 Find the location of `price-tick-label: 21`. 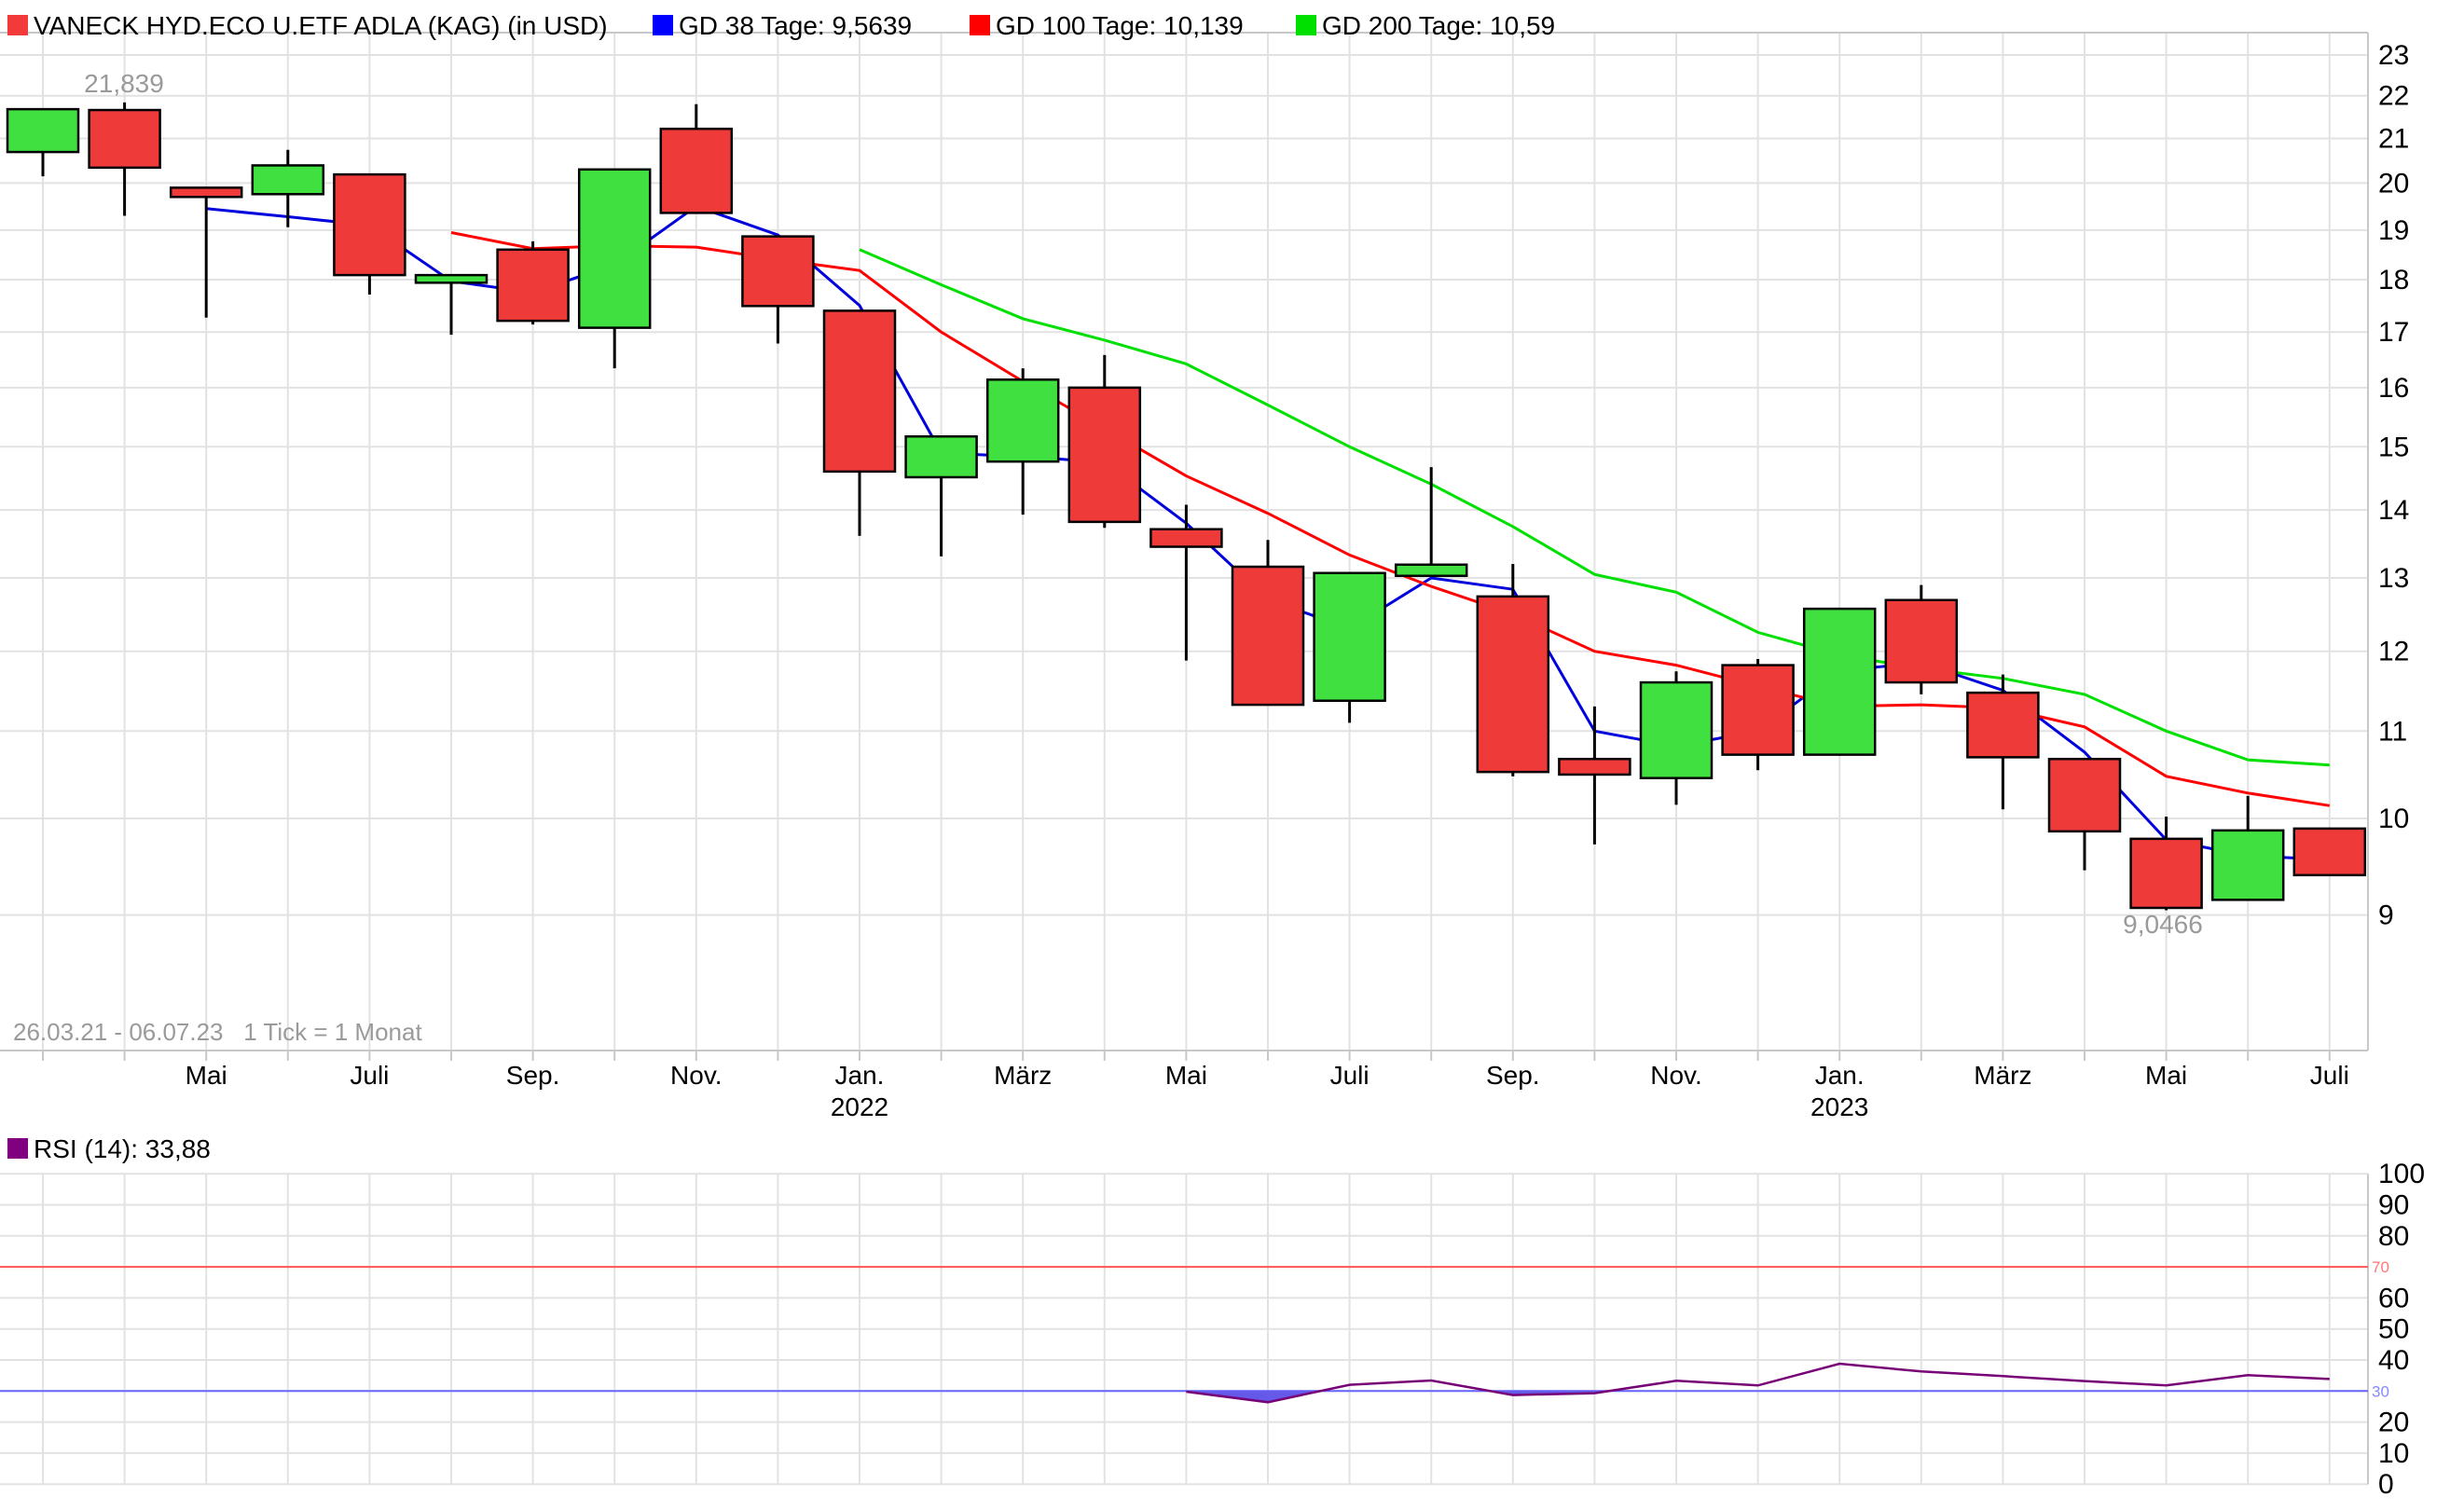

price-tick-label: 21 is located at coordinates (2393, 139).